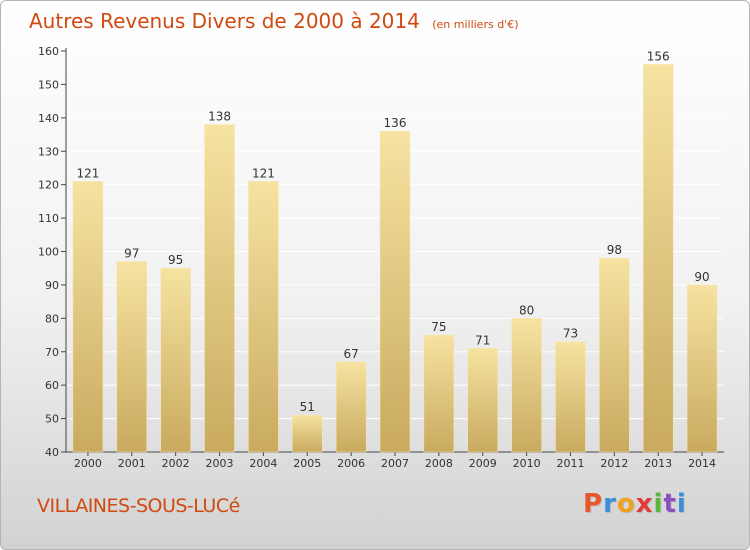 This screenshot has height=550, width=750. Describe the element at coordinates (307, 463) in the screenshot. I see `x-tick-label-2005: 2005` at that location.